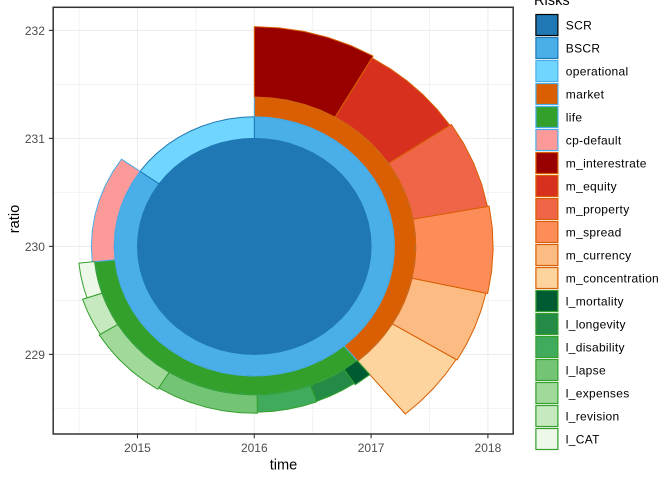 The image size is (672, 480). Describe the element at coordinates (595, 348) in the screenshot. I see `svg-text: l_disability` at that location.